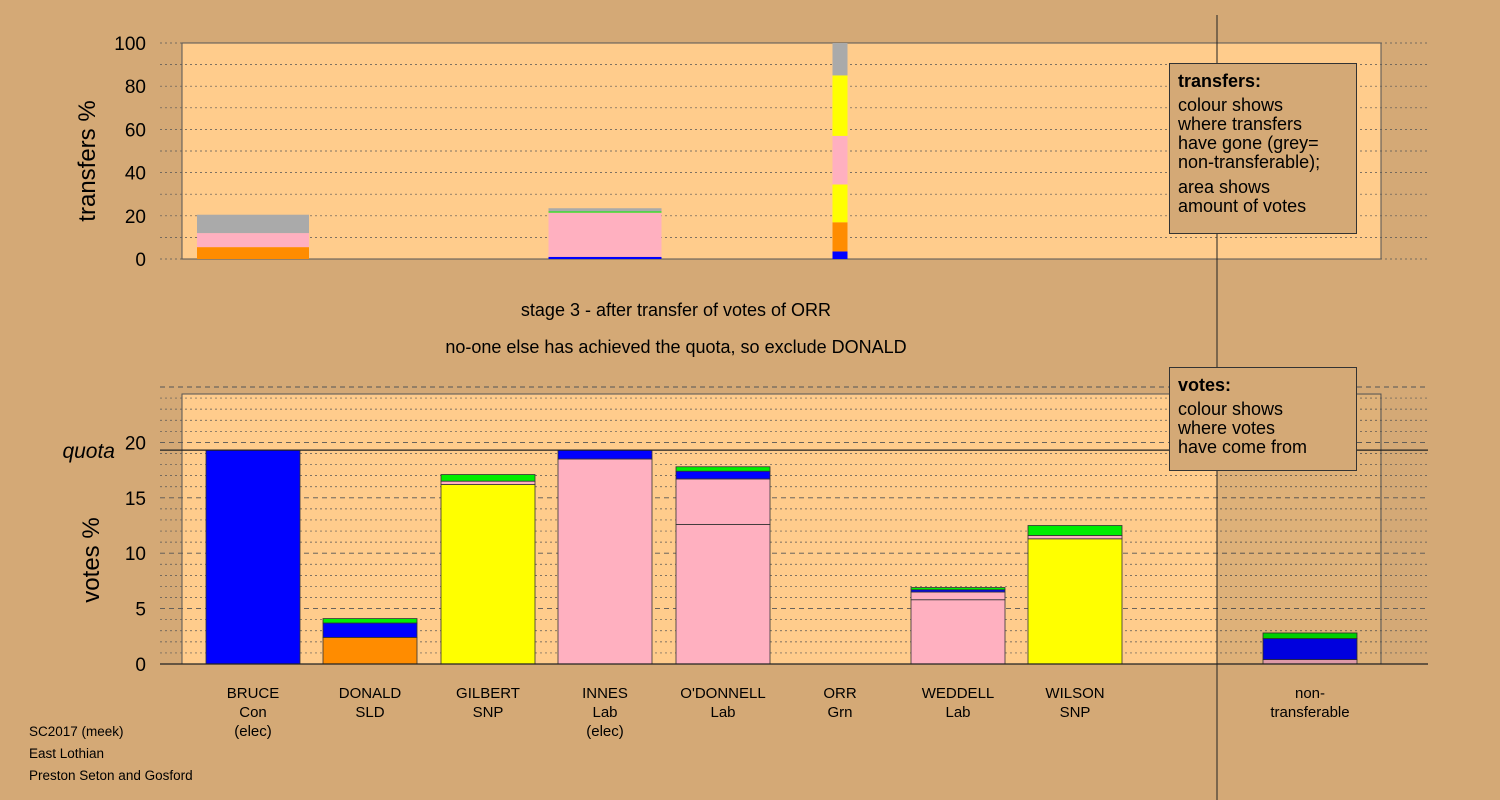 This screenshot has width=1500, height=800. Describe the element at coordinates (135, 554) in the screenshot. I see `votes-y-tick-label: 10` at that location.